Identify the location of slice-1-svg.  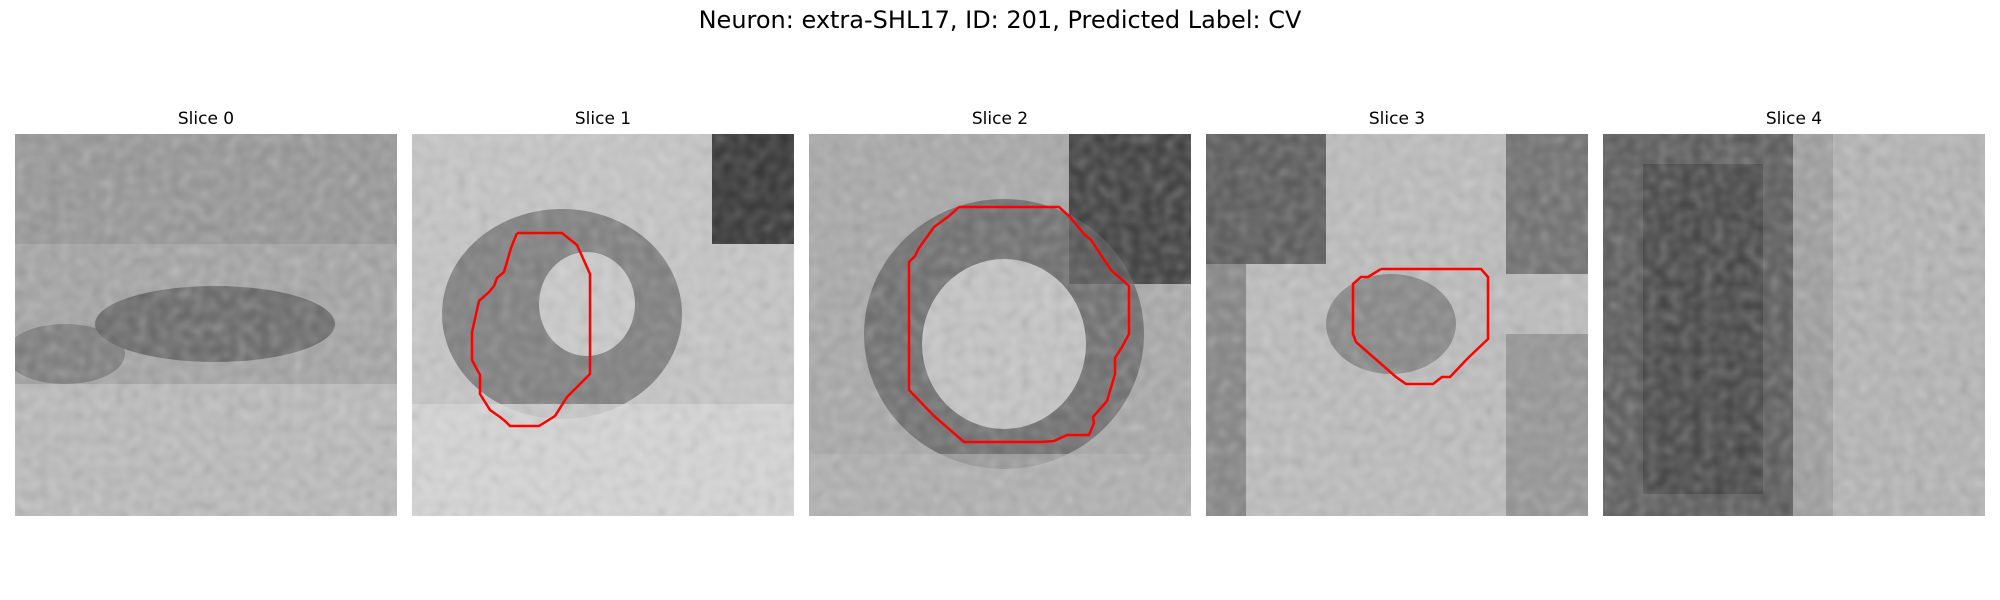
(603, 325).